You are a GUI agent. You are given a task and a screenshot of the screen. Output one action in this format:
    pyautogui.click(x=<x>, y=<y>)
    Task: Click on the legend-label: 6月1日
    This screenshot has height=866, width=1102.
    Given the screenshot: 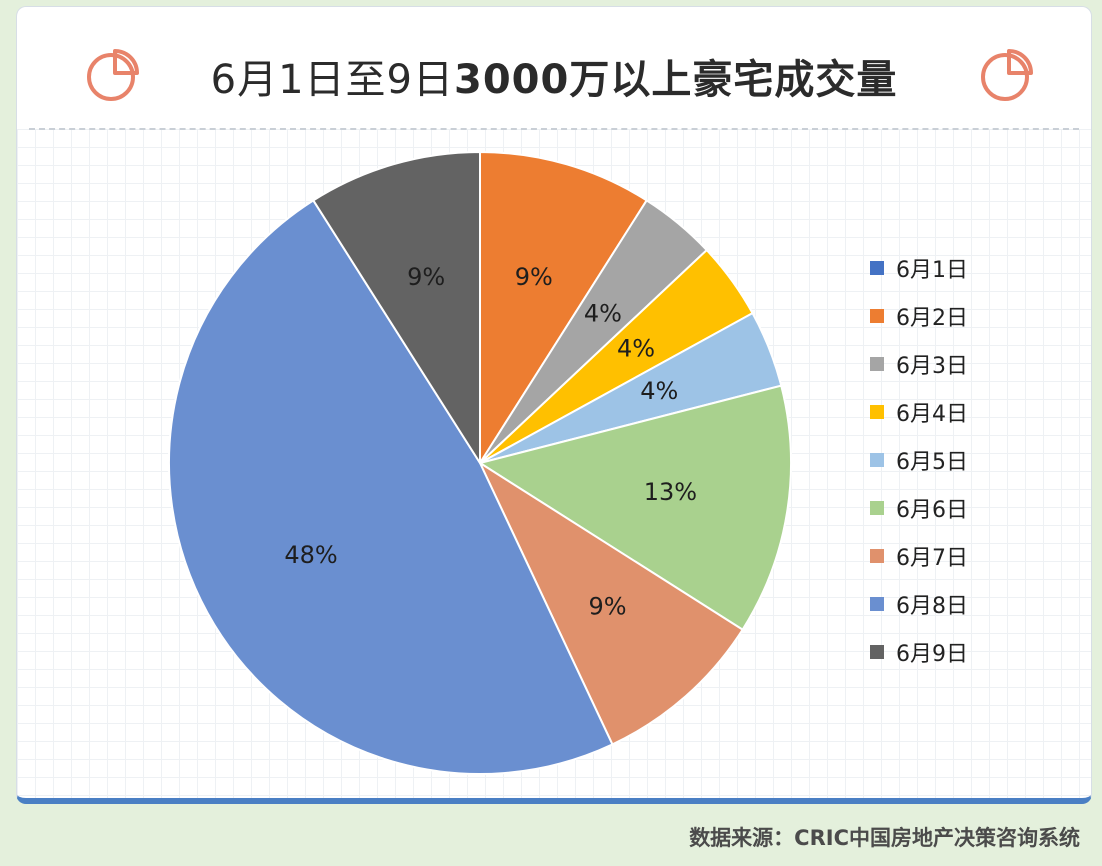 What is the action you would take?
    pyautogui.click(x=932, y=270)
    